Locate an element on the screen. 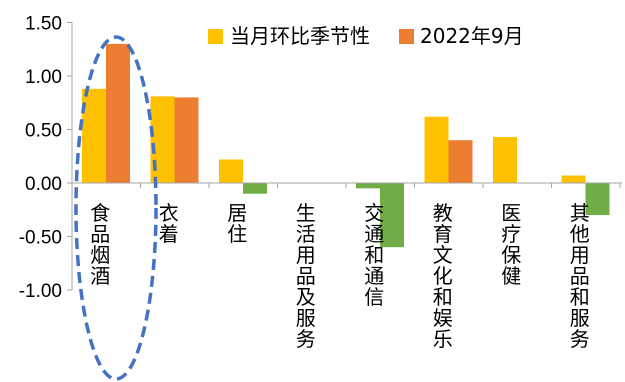 The image size is (625, 382). highlight-ellipse is located at coordinates (116, 208).